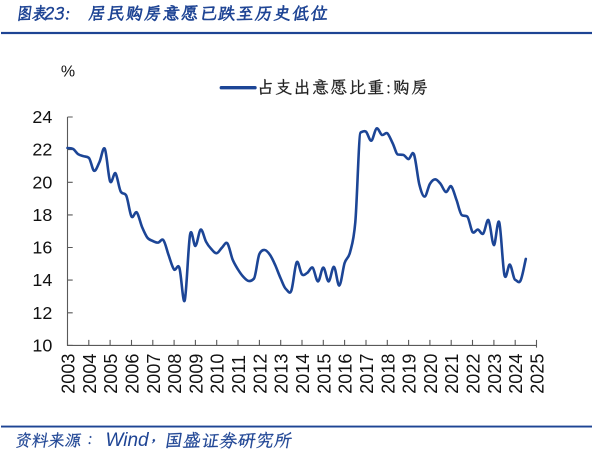 This screenshot has width=600, height=461. I want to click on svg-text: 2024, so click(516, 374).